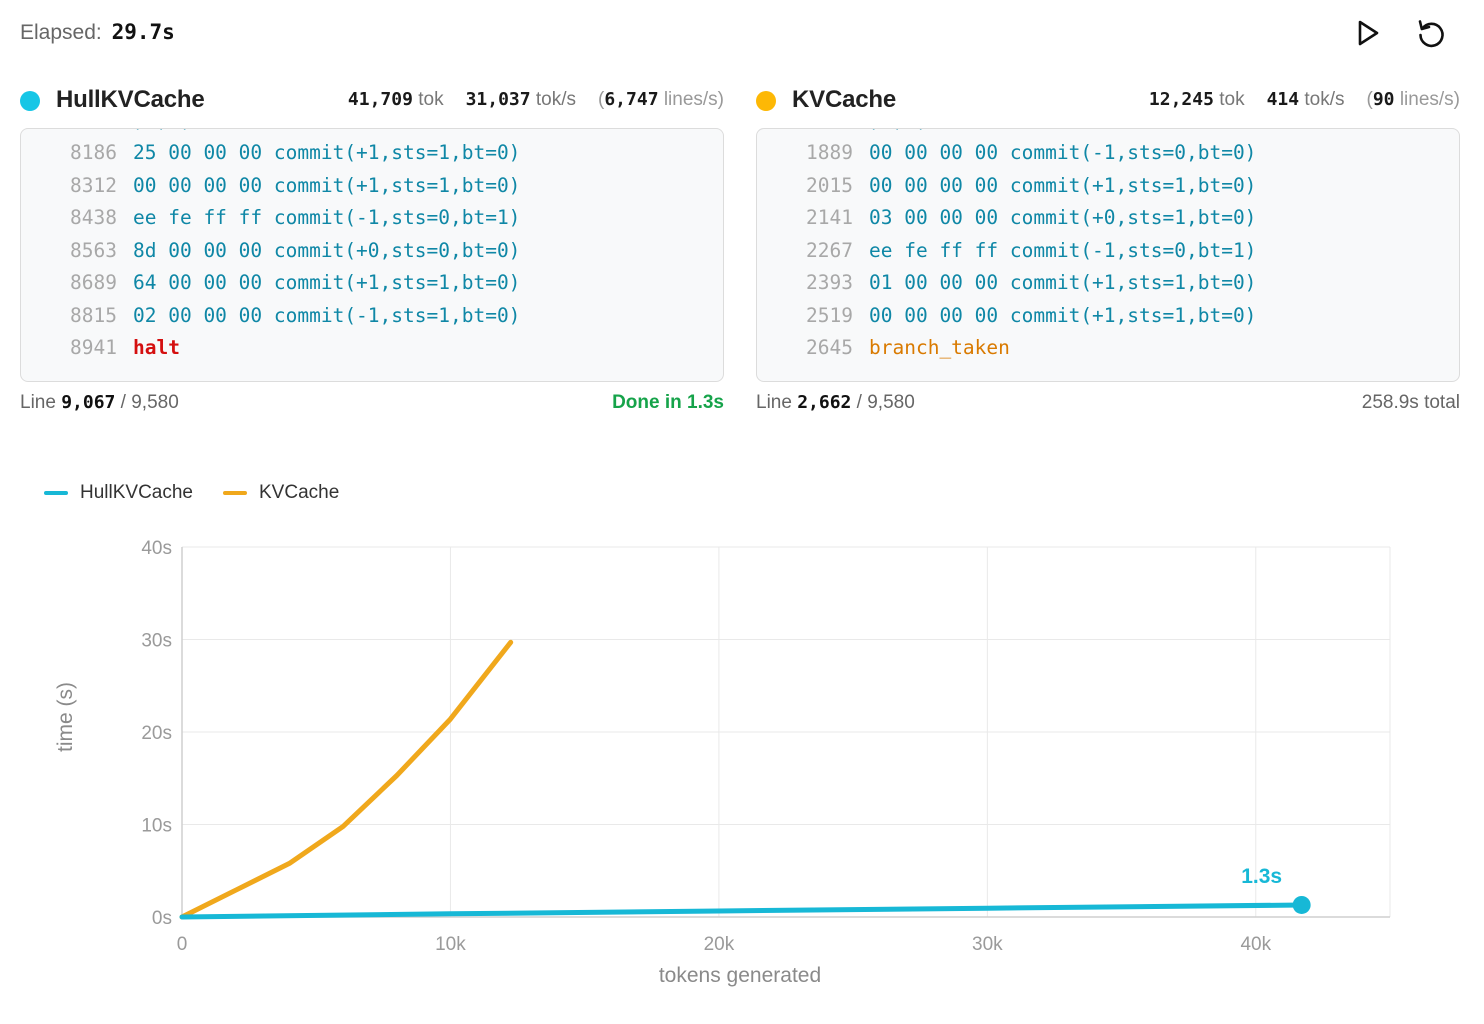  I want to click on trace-line: 8438 ee fe ff ff commit(-1,sts=0,bt=1), so click(270, 218).